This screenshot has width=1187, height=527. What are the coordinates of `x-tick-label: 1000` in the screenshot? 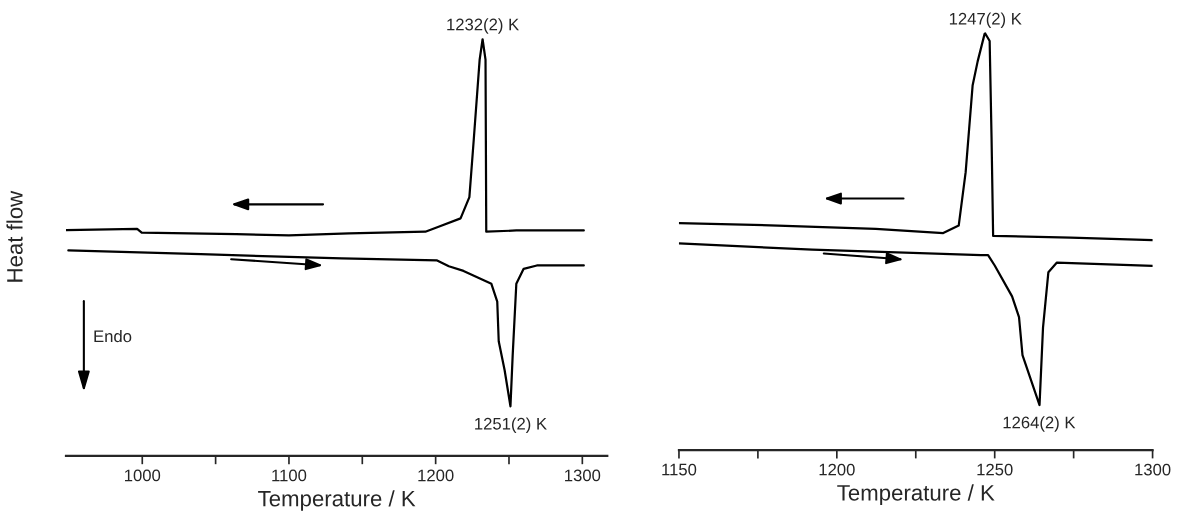 It's located at (143, 475).